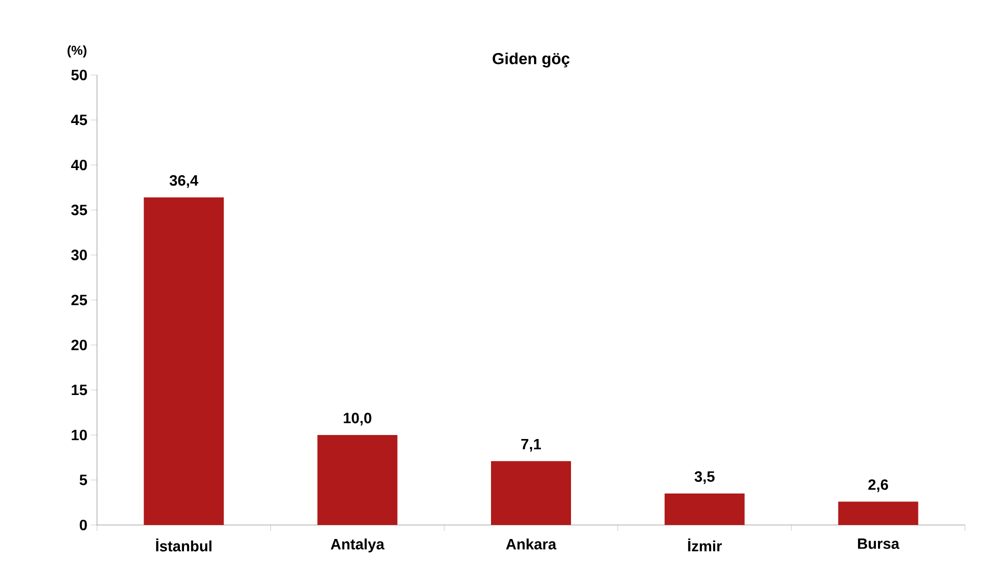 Image resolution: width=999 pixels, height=588 pixels. Describe the element at coordinates (79, 300) in the screenshot. I see `y-tick-label: 25` at that location.